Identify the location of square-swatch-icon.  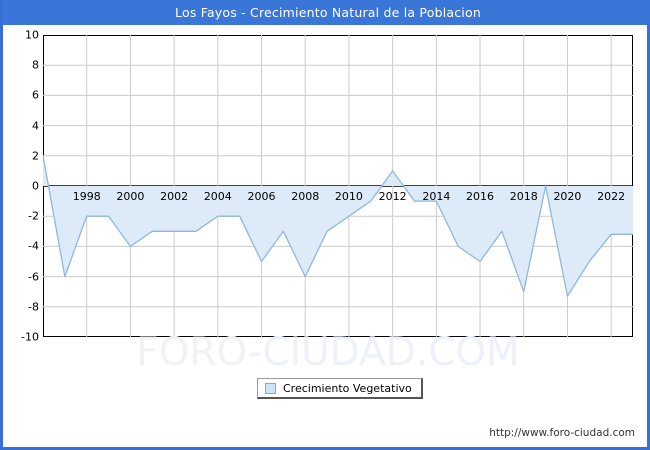
(270, 388).